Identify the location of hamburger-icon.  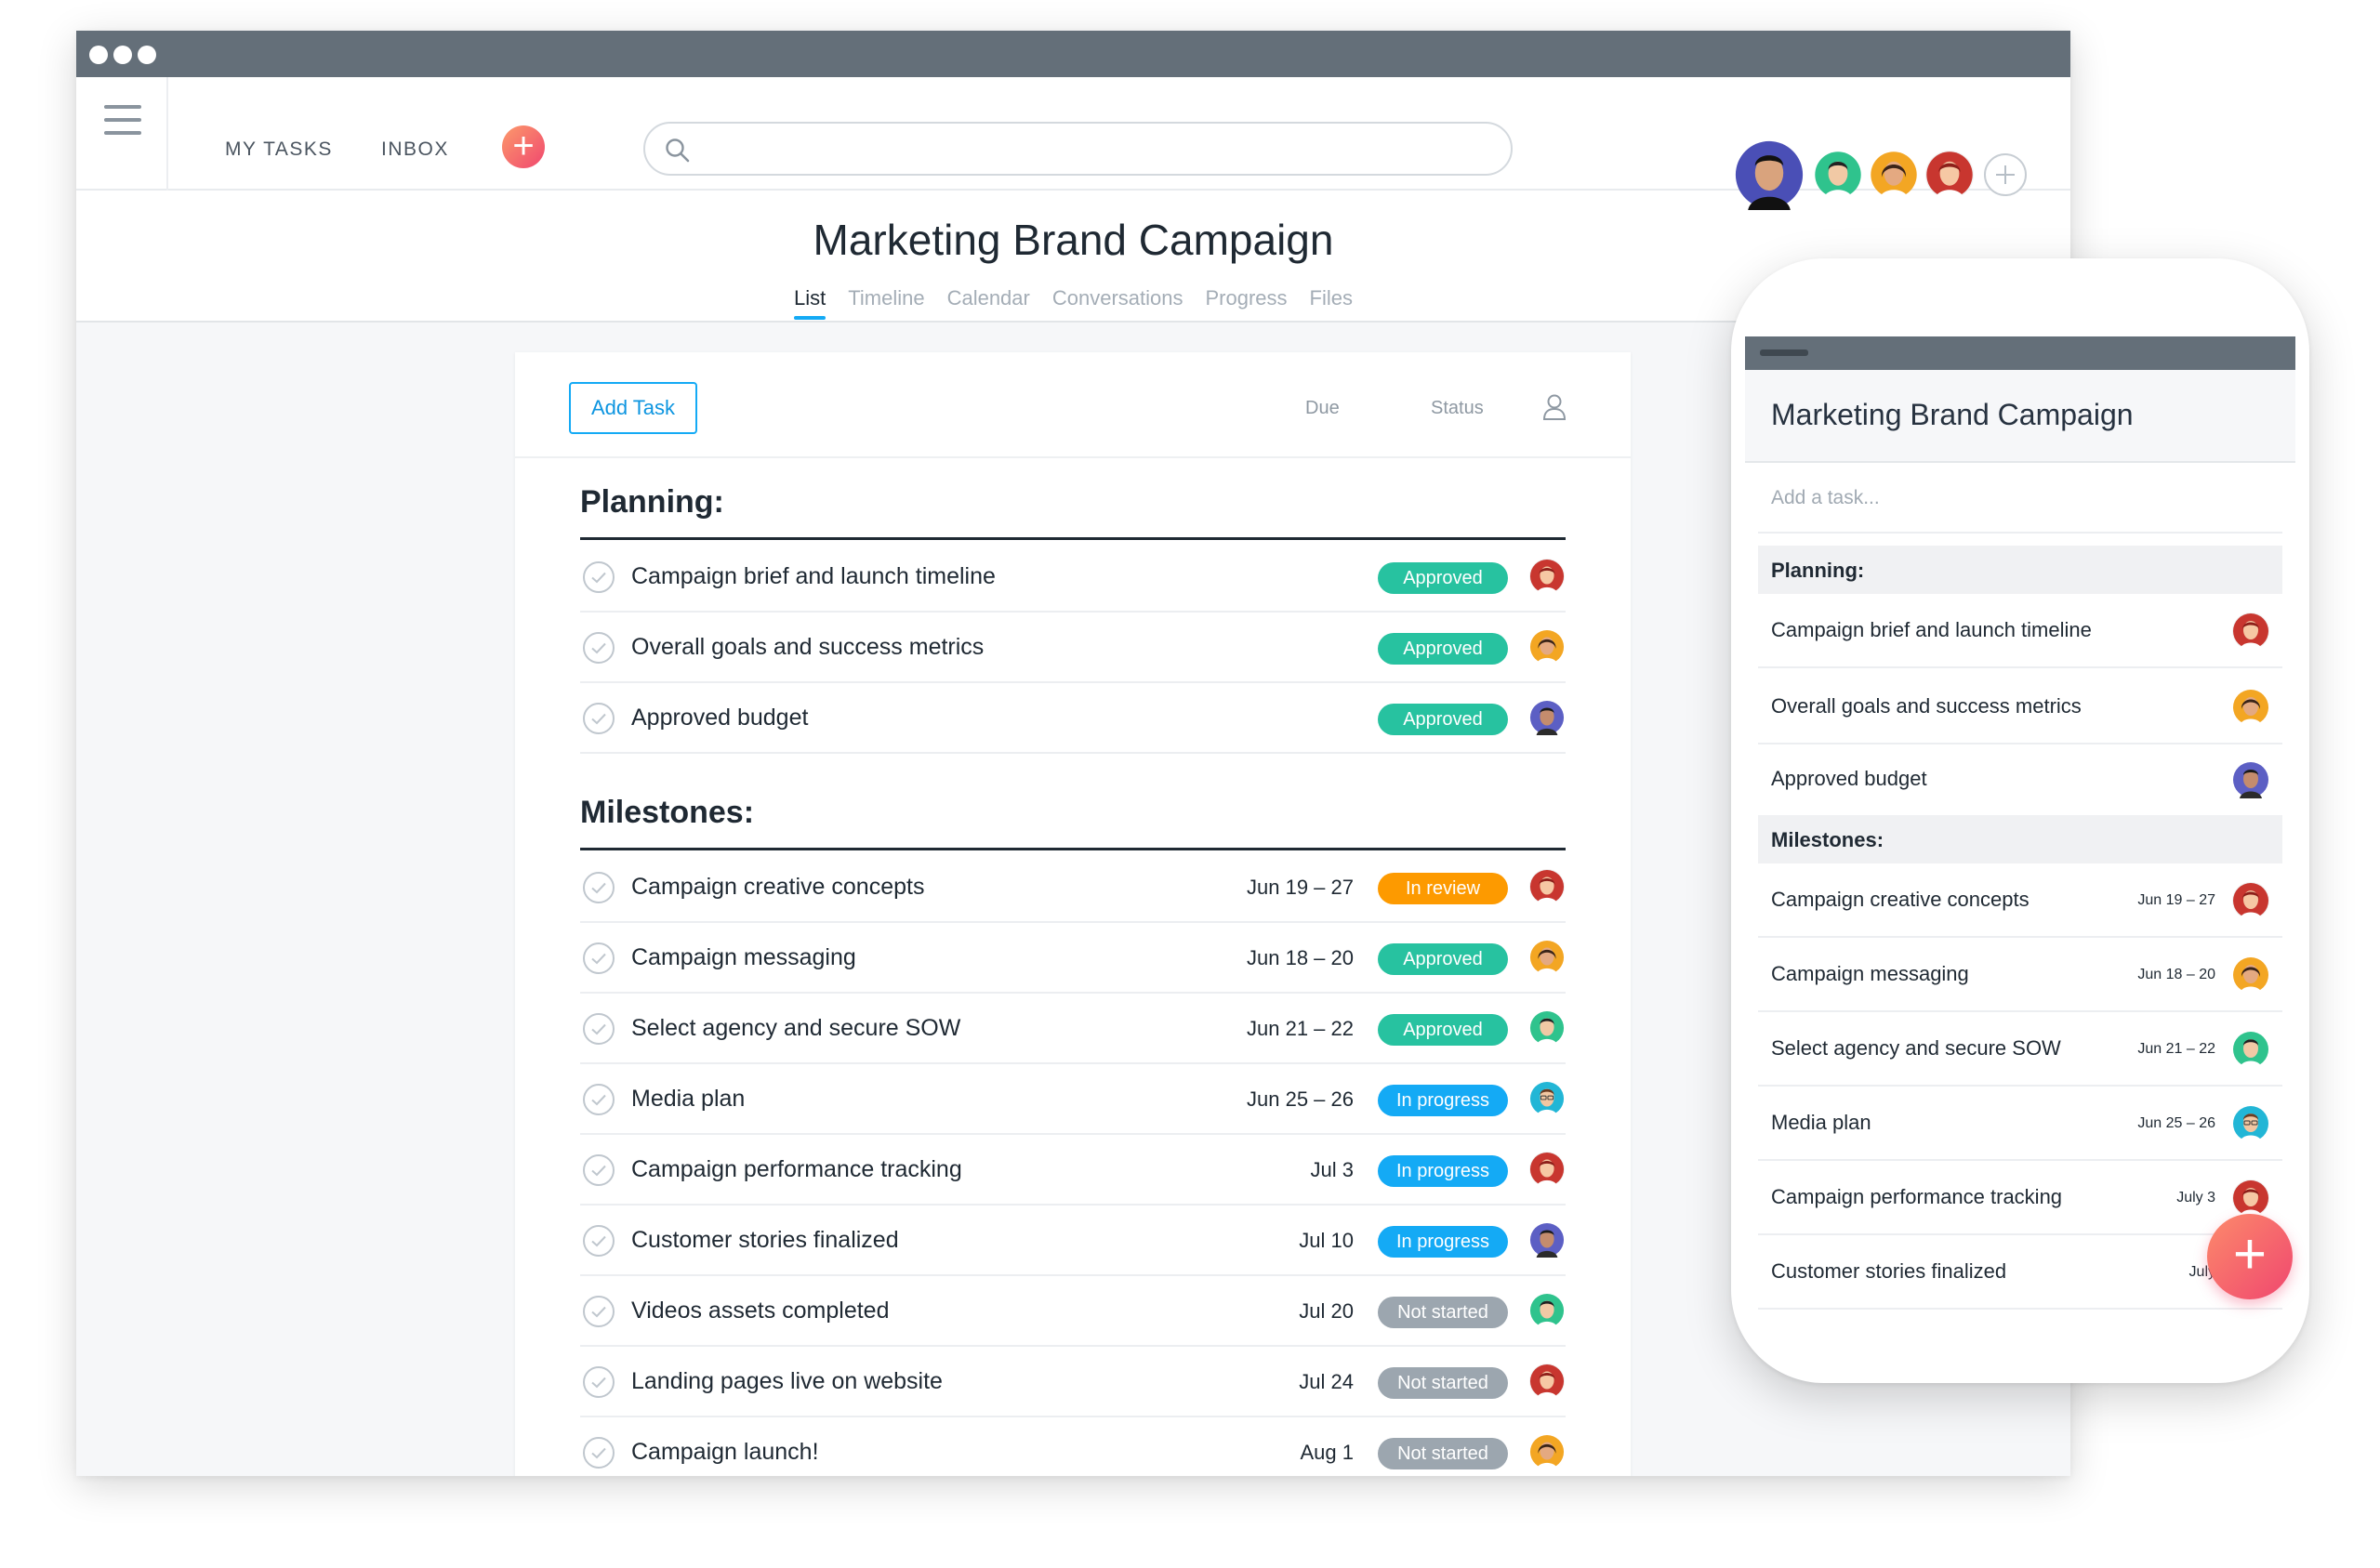
(122, 120).